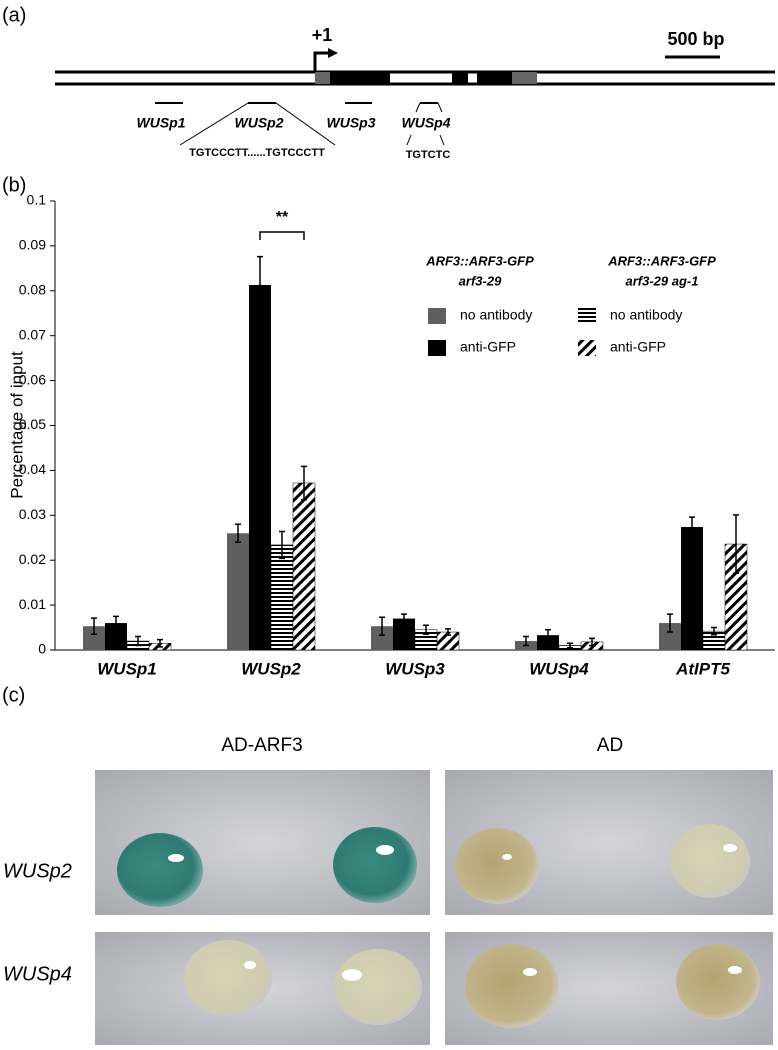 This screenshot has height=1050, width=778. I want to click on y-tick-label: 0.06, so click(32, 379).